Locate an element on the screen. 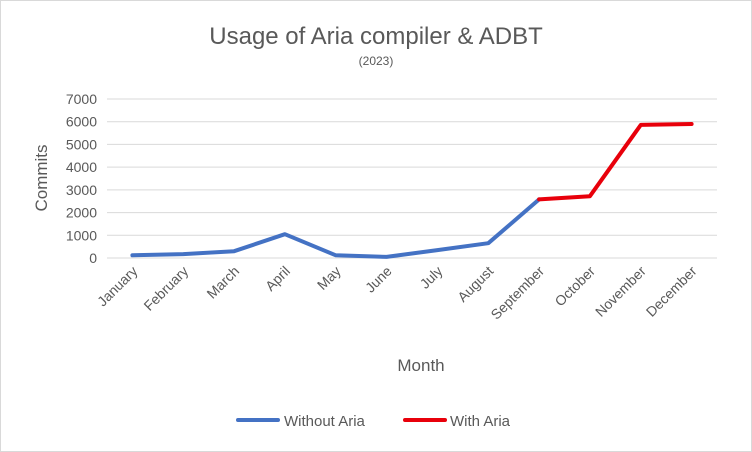 This screenshot has width=752, height=452. legend-label-with-aria: With Aria is located at coordinates (480, 421).